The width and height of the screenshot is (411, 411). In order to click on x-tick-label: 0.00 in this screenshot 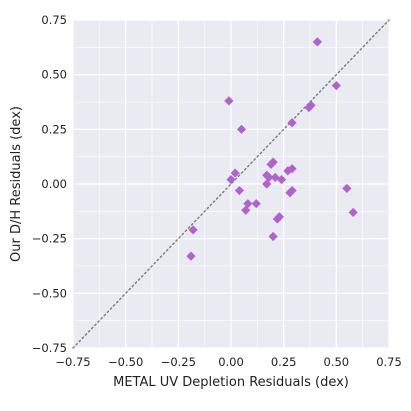, I will do `click(231, 362)`.